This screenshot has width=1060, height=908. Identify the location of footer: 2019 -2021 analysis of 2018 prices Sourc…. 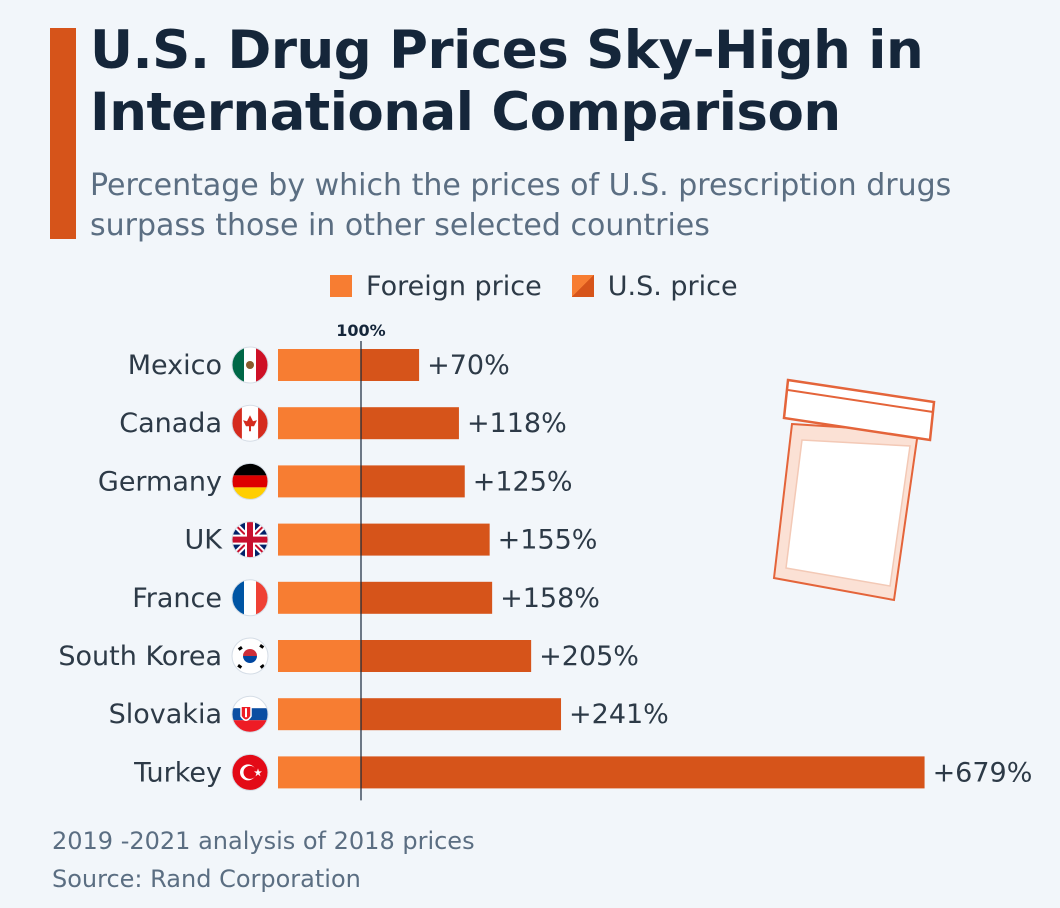
(263, 860).